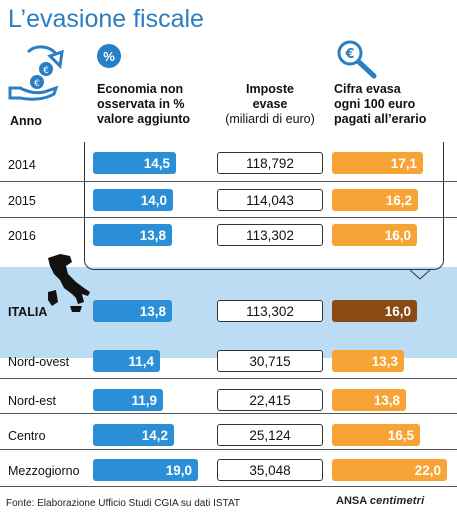  What do you see at coordinates (134, 163) in the screenshot?
I see `economia-bar: 14,5` at bounding box center [134, 163].